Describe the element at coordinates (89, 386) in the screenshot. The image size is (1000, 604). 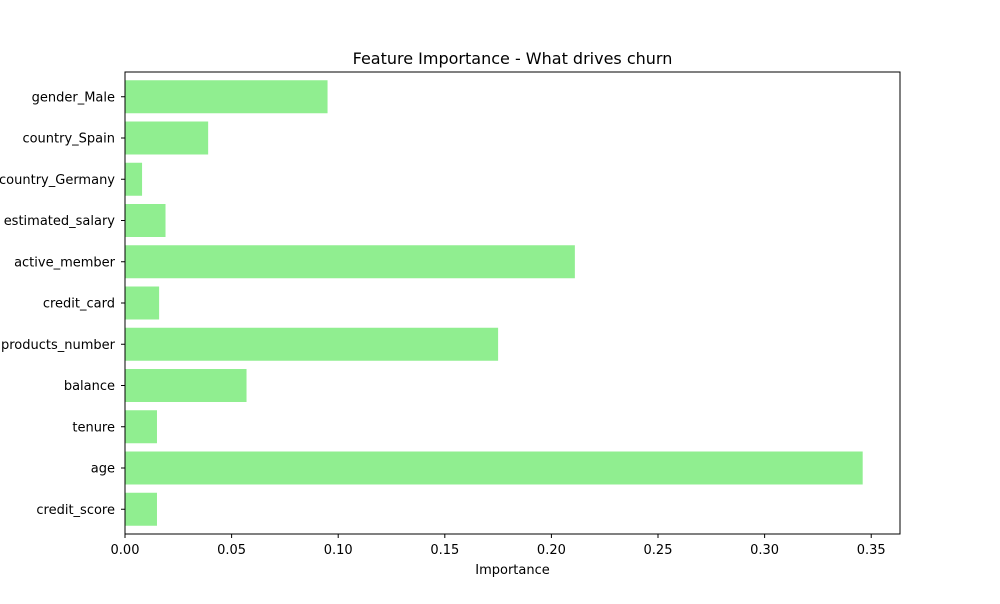
I see `y-tick-label: balance` at that location.